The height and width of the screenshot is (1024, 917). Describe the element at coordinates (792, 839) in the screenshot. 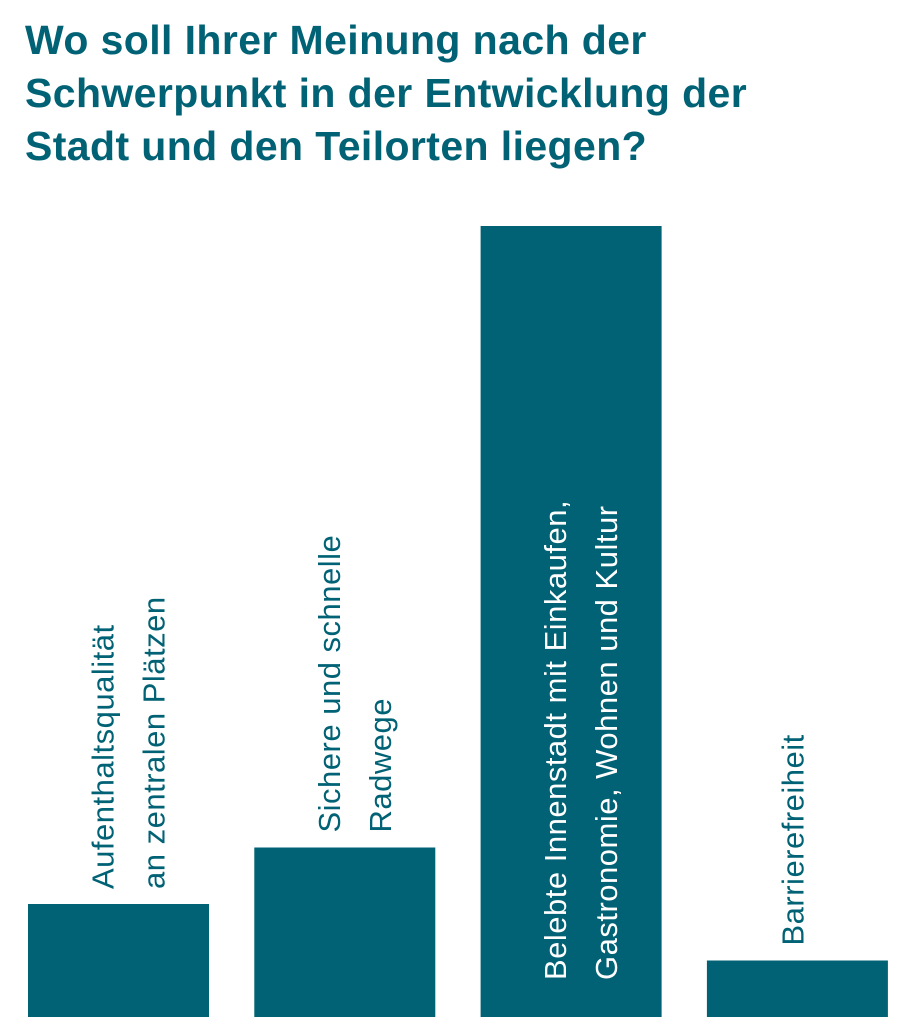

I see `category-label: Barrierefreiheit` at that location.